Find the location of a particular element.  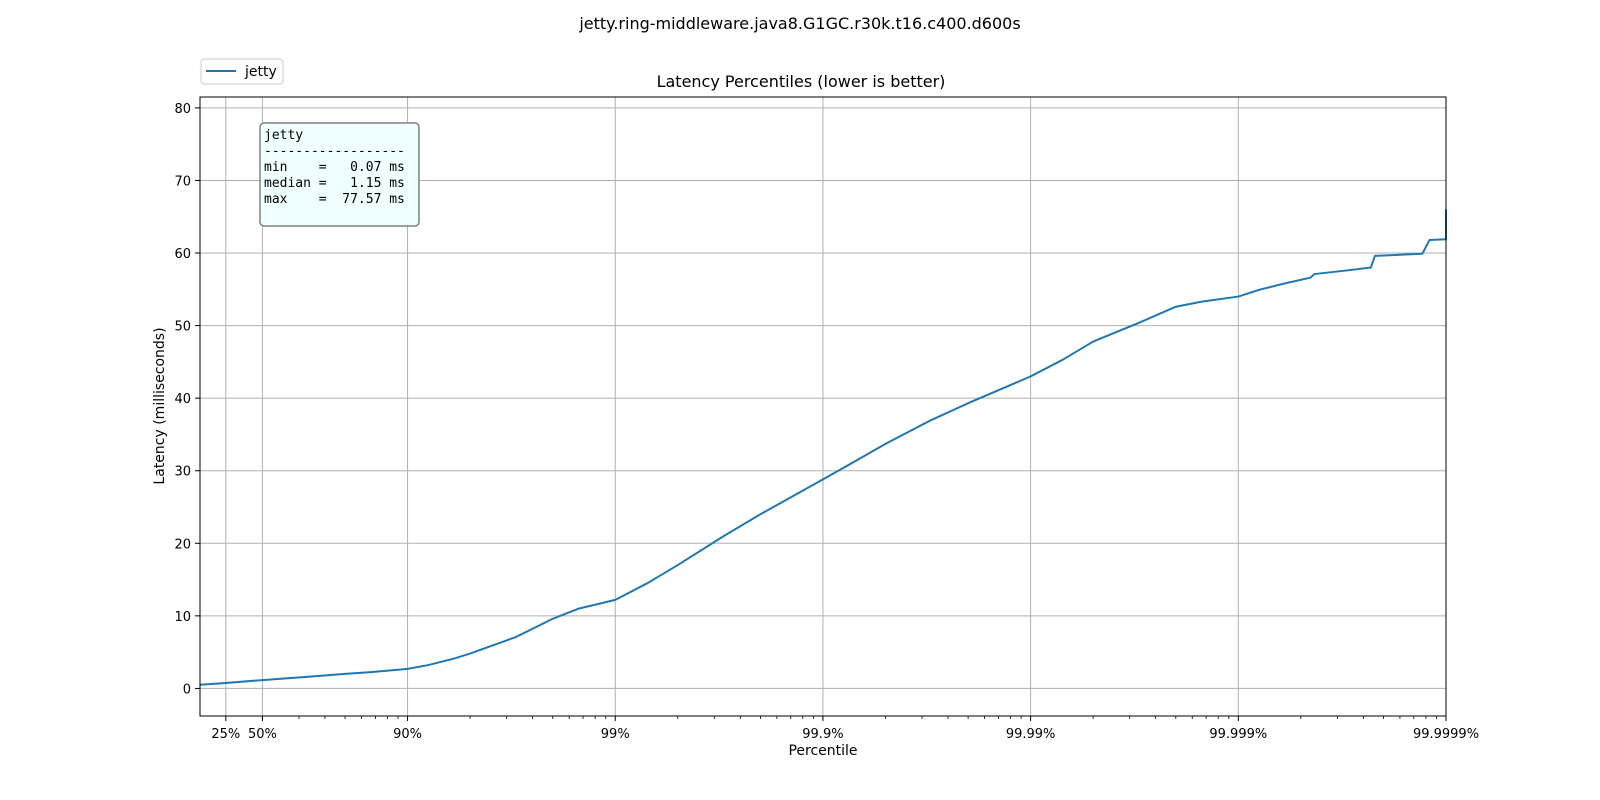

legend: jetty is located at coordinates (242, 71).